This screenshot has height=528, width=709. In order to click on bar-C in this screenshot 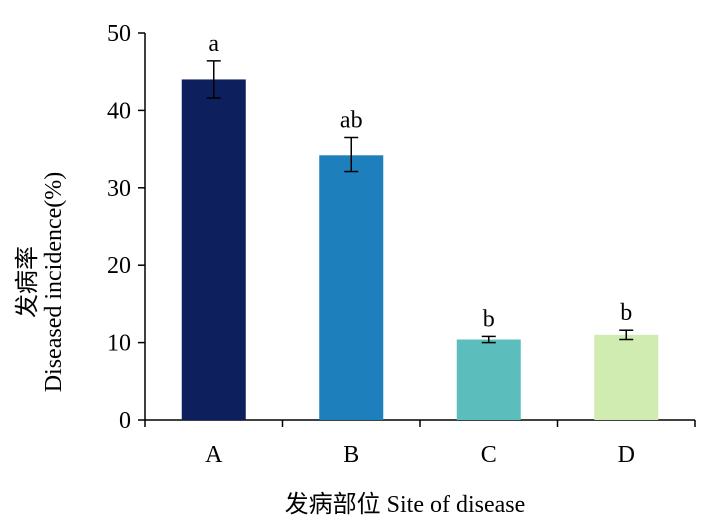, I will do `click(488, 379)`.